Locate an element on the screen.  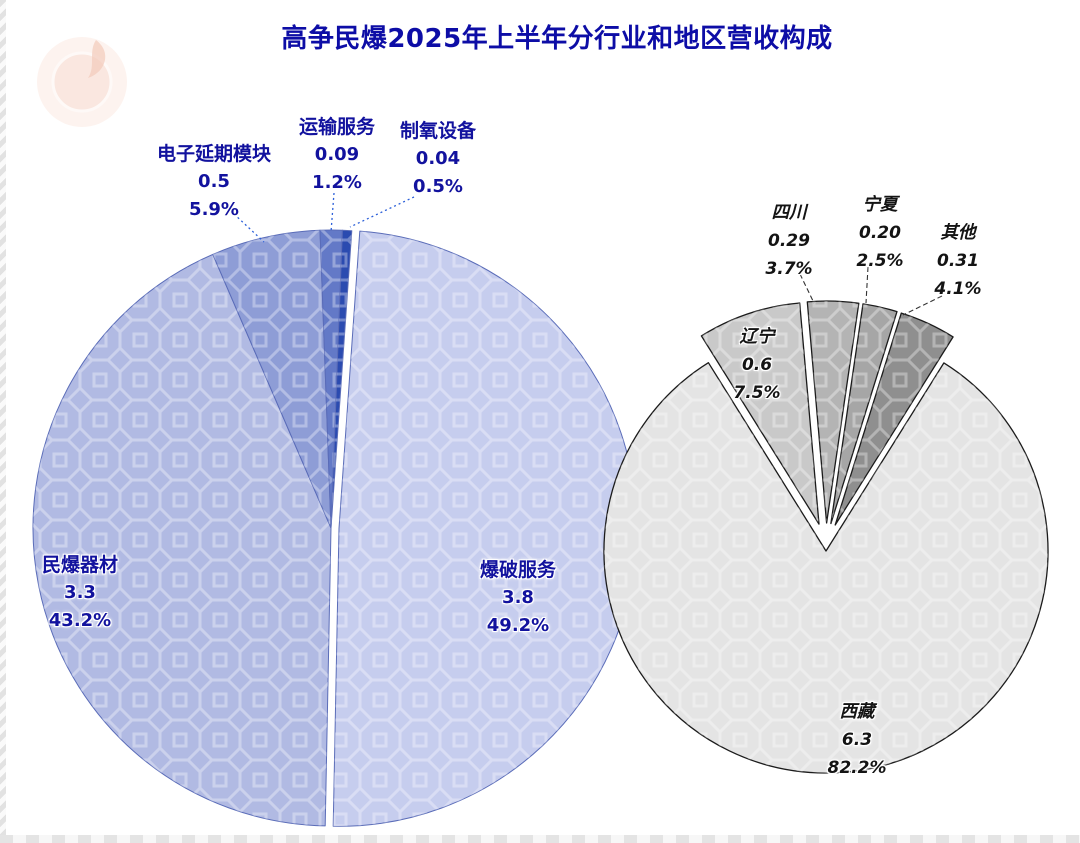
label-transport-service: 运输服务 0.09 1.2% is located at coordinates (337, 155).